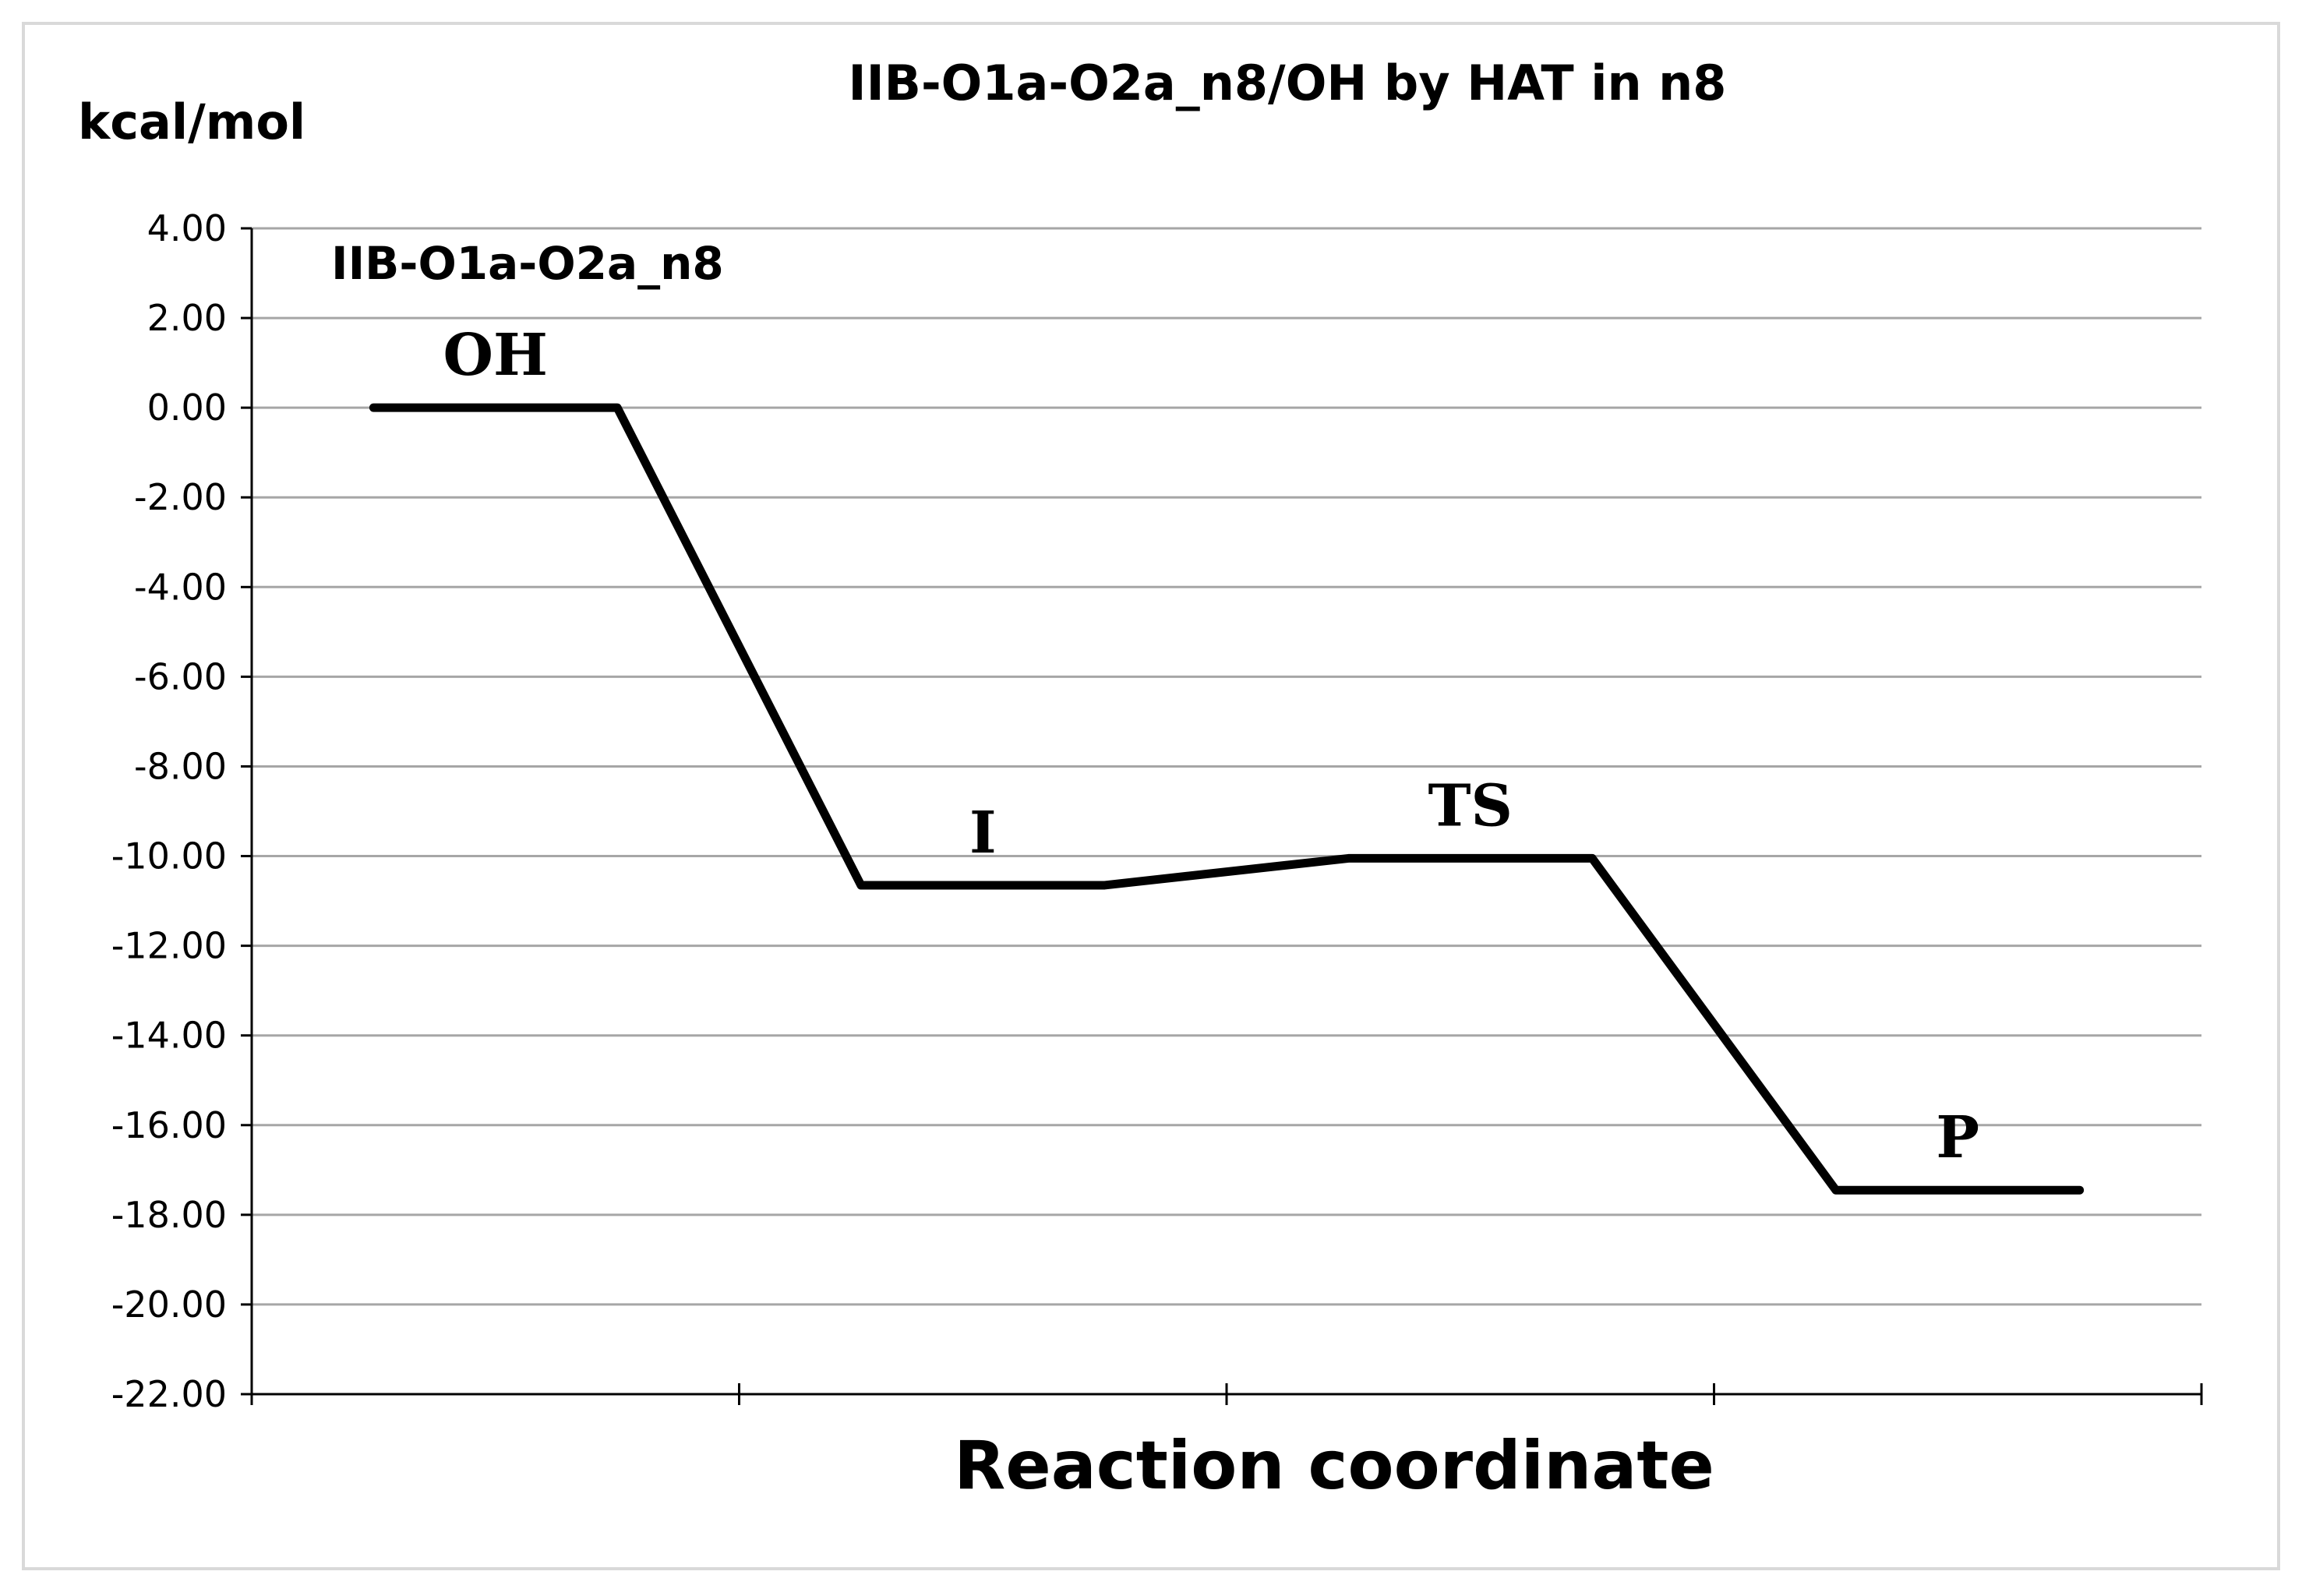 This screenshot has height=1596, width=2302. I want to click on y-tick-label: -18.00, so click(169, 1215).